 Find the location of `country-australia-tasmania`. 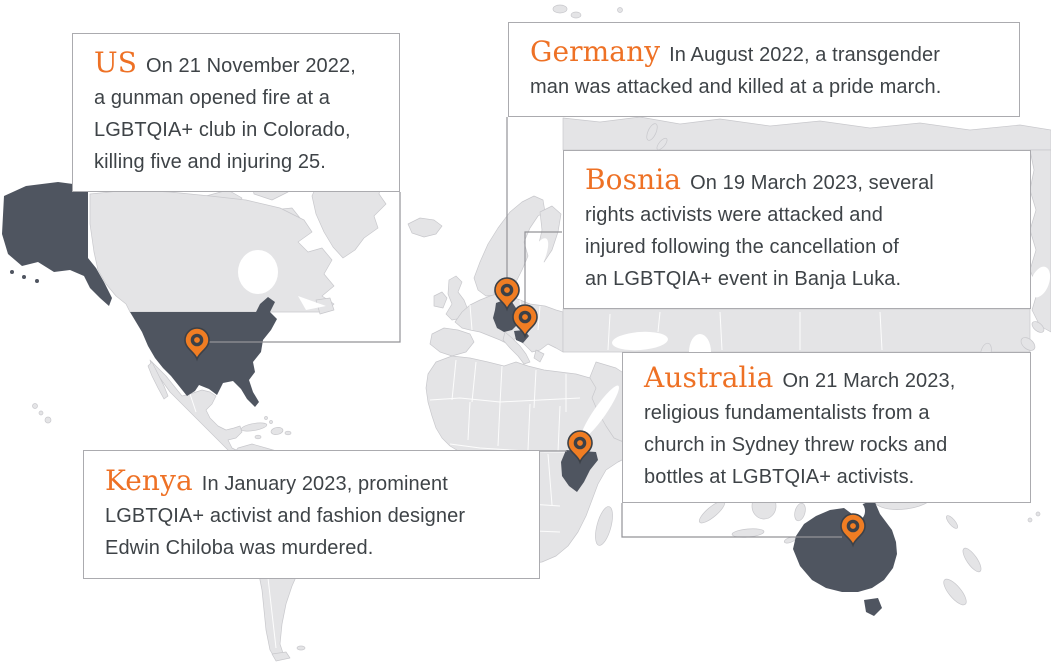

country-australia-tasmania is located at coordinates (873, 607).